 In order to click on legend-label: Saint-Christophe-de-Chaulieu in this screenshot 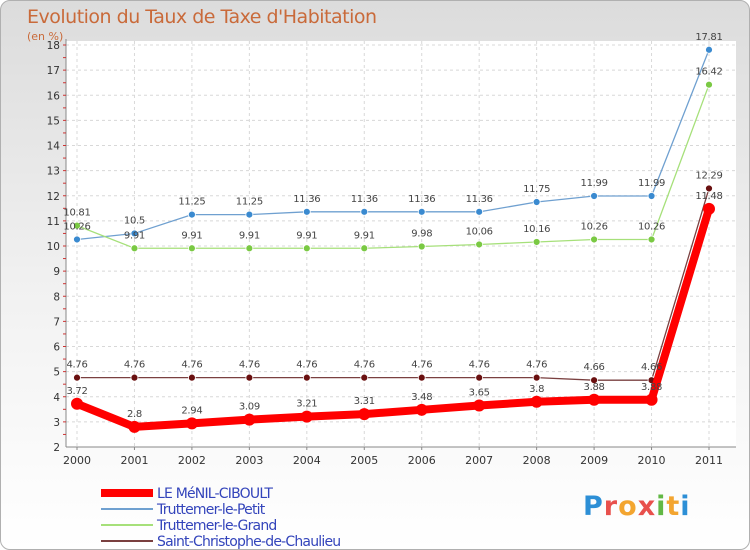, I will do `click(248, 541)`.